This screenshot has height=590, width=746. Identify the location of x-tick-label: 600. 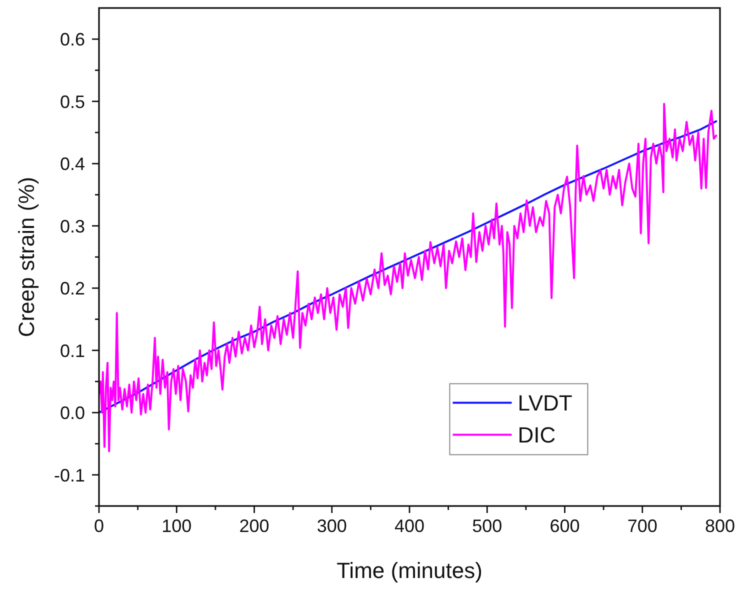
(565, 526).